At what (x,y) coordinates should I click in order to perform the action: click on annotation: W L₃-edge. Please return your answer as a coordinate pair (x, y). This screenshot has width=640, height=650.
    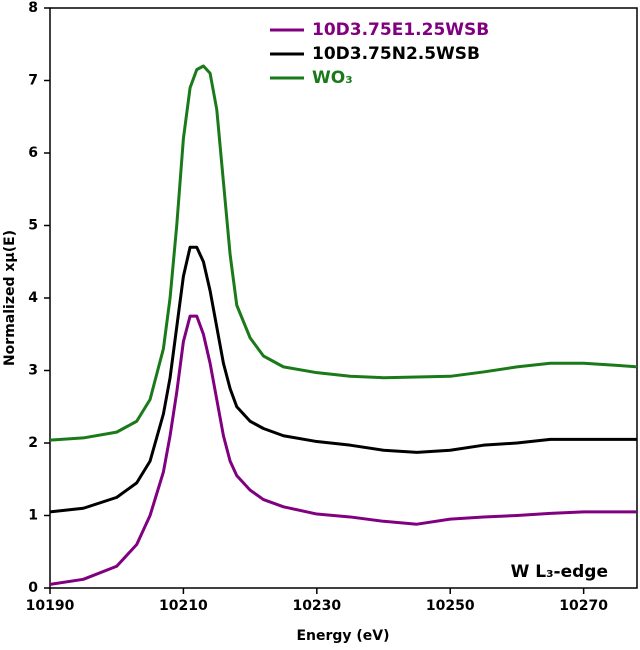
    Looking at the image, I should click on (559, 572).